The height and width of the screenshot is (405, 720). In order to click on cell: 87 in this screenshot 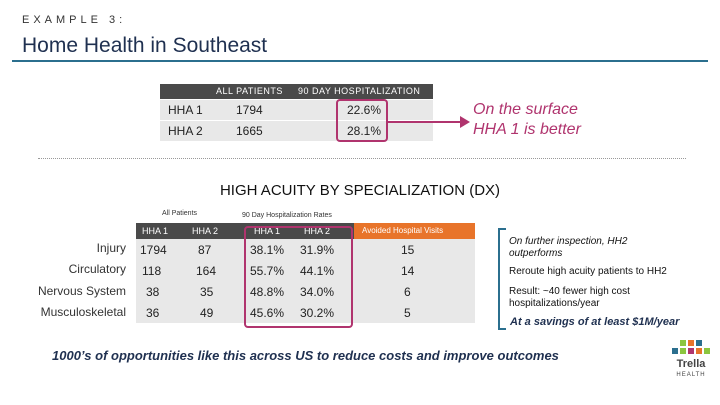, I will do `click(205, 250)`.